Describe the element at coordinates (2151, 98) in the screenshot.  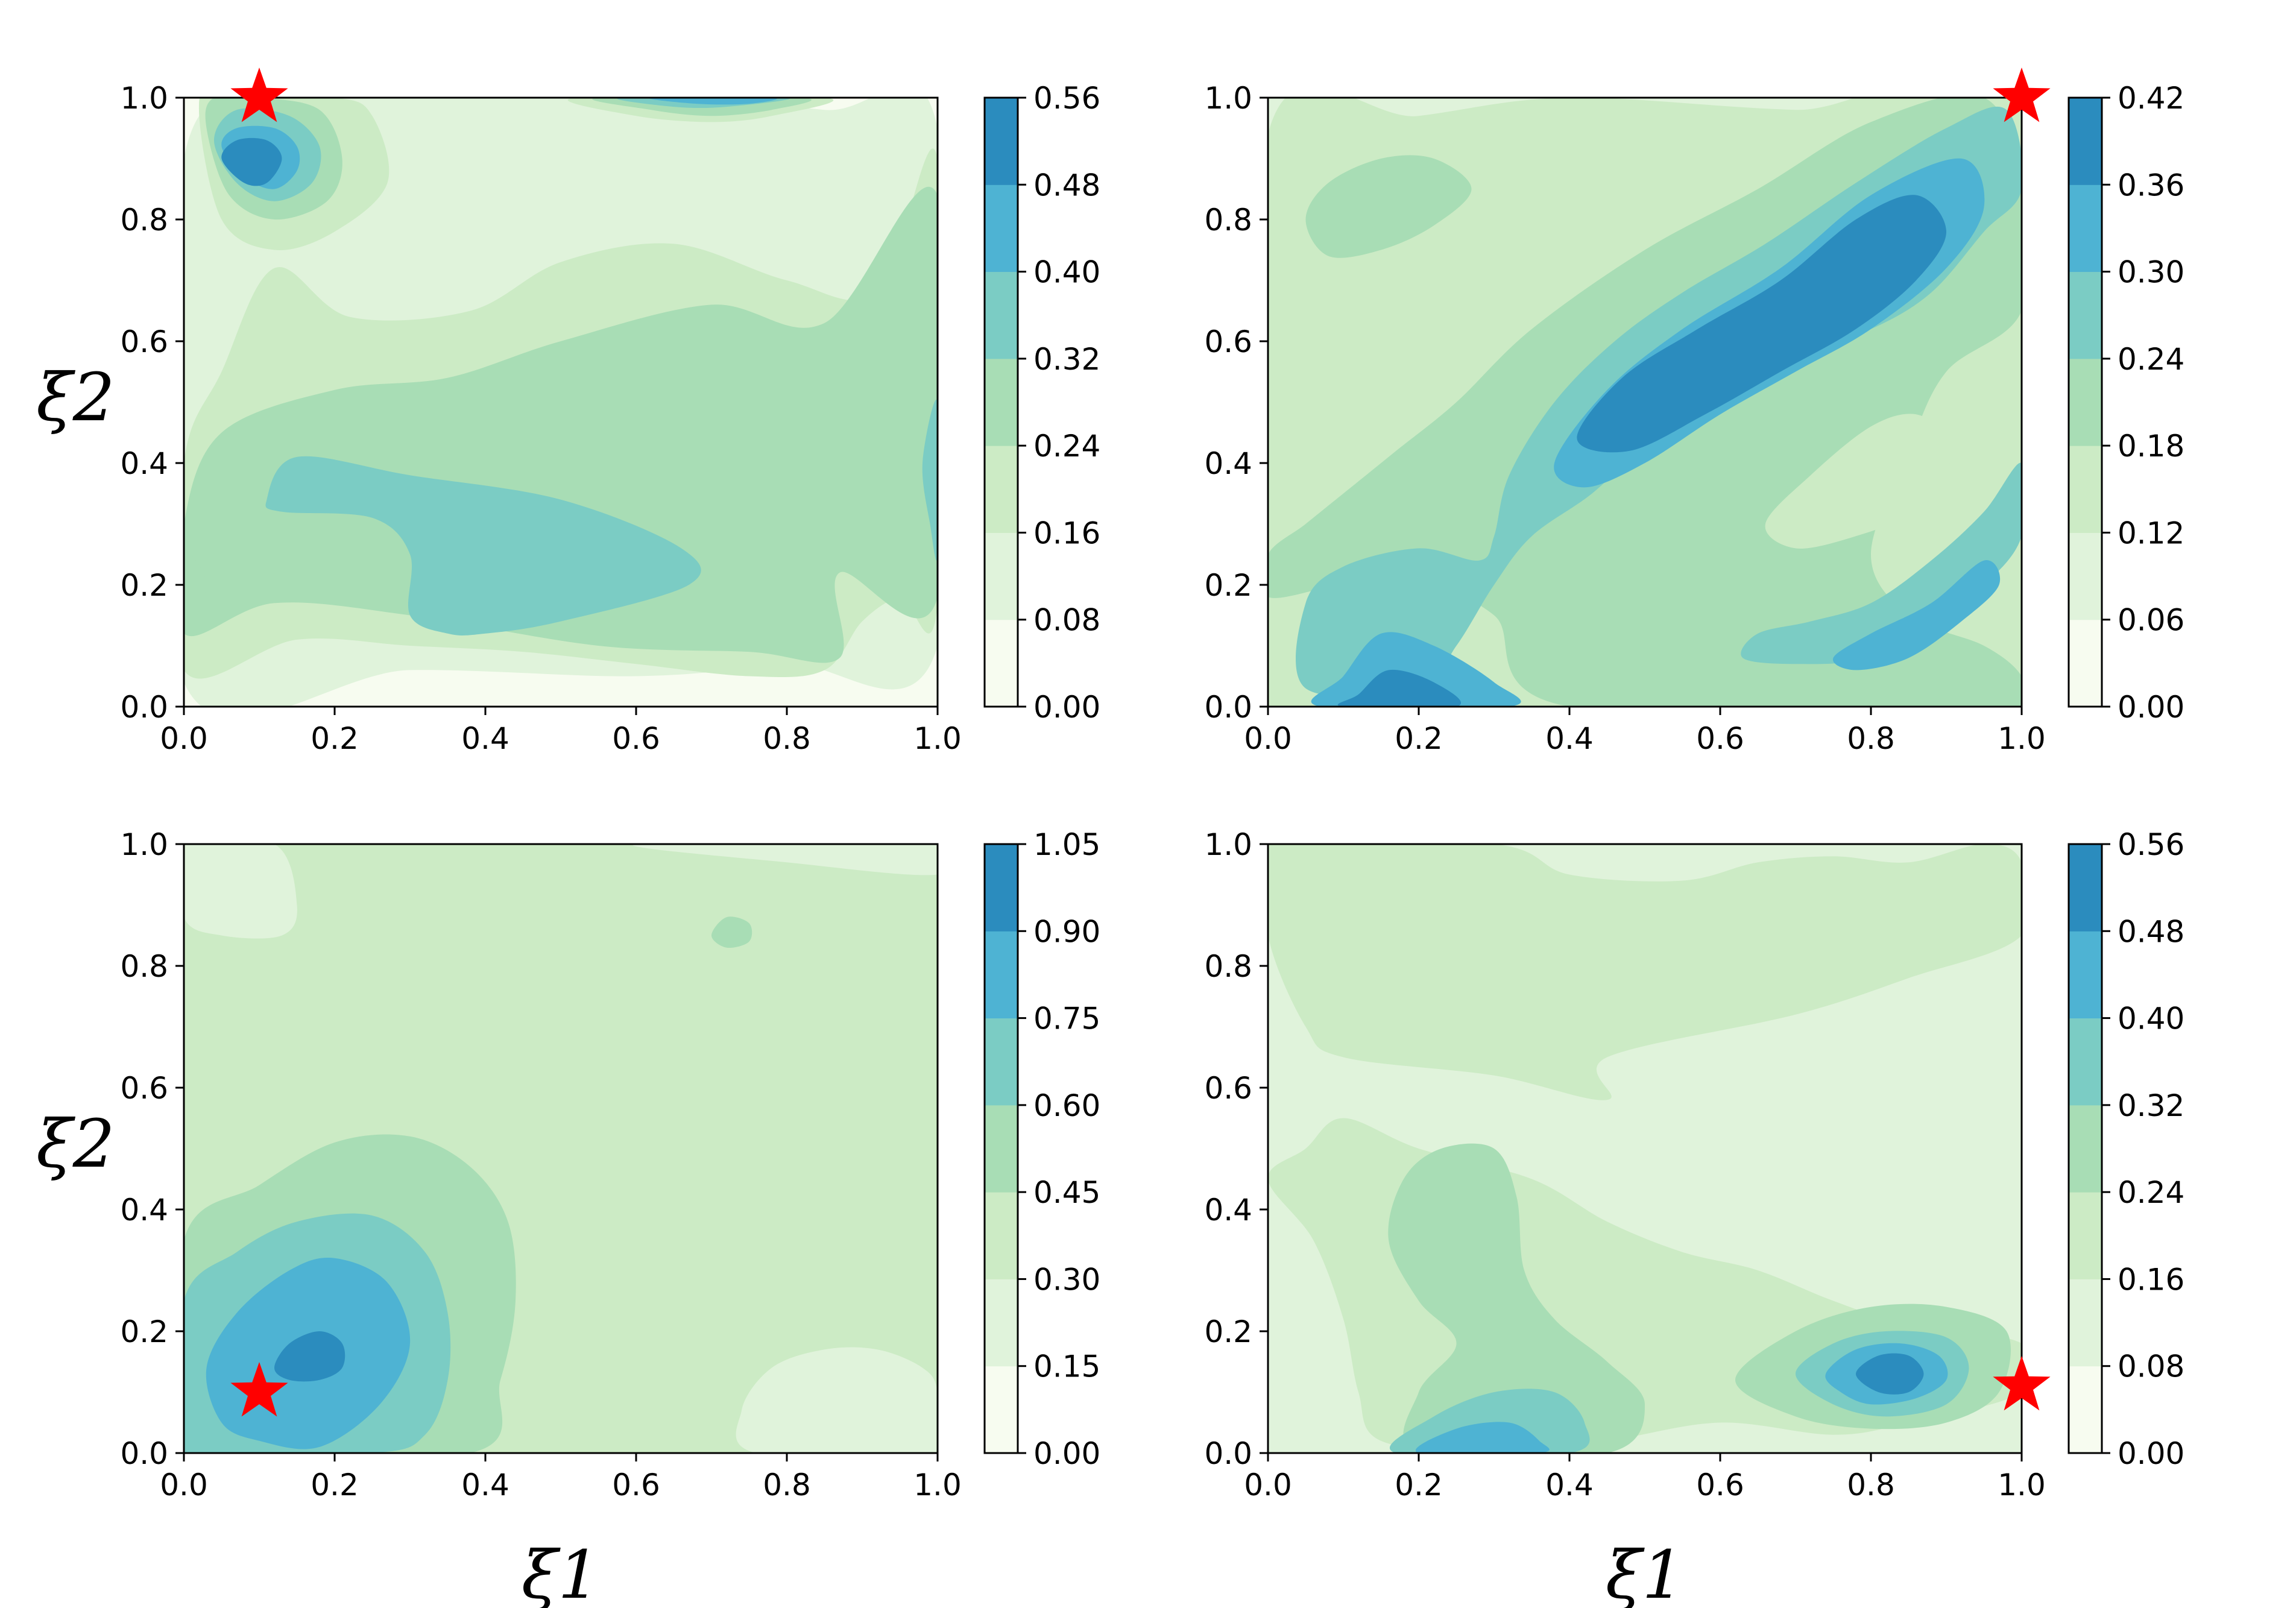
I see `colorbar-tick-label: 0.42` at that location.